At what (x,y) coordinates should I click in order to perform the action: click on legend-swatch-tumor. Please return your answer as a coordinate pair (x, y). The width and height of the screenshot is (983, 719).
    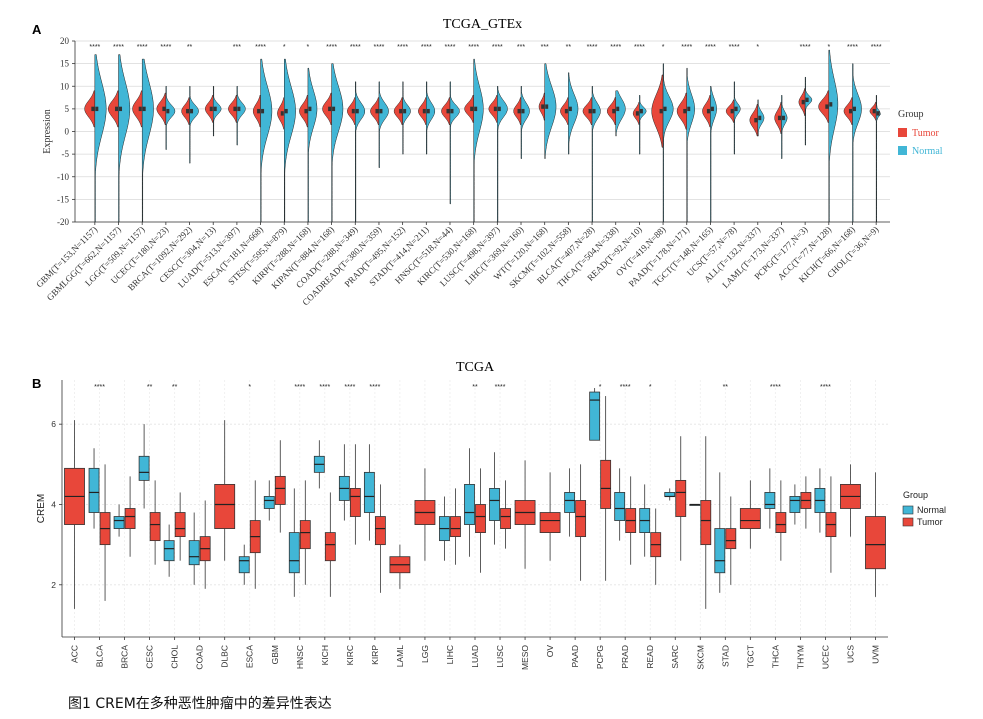
    Looking at the image, I should click on (908, 522).